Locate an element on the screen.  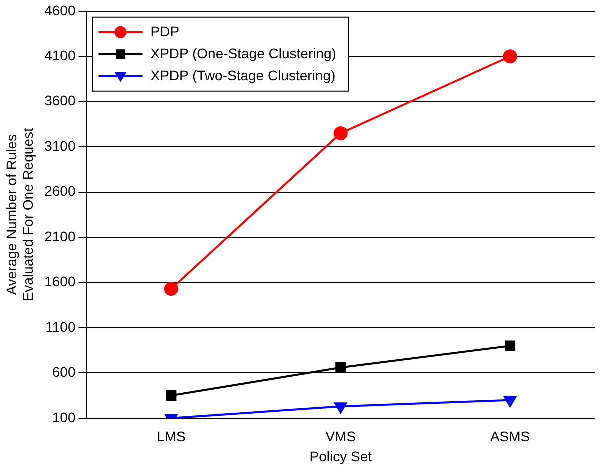
y-tick-label: 2600 is located at coordinates (60, 191).